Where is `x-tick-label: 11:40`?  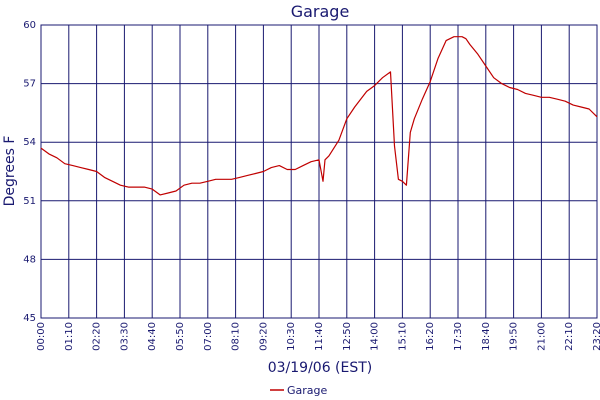
x-tick-label: 11:40 is located at coordinates (319, 336).